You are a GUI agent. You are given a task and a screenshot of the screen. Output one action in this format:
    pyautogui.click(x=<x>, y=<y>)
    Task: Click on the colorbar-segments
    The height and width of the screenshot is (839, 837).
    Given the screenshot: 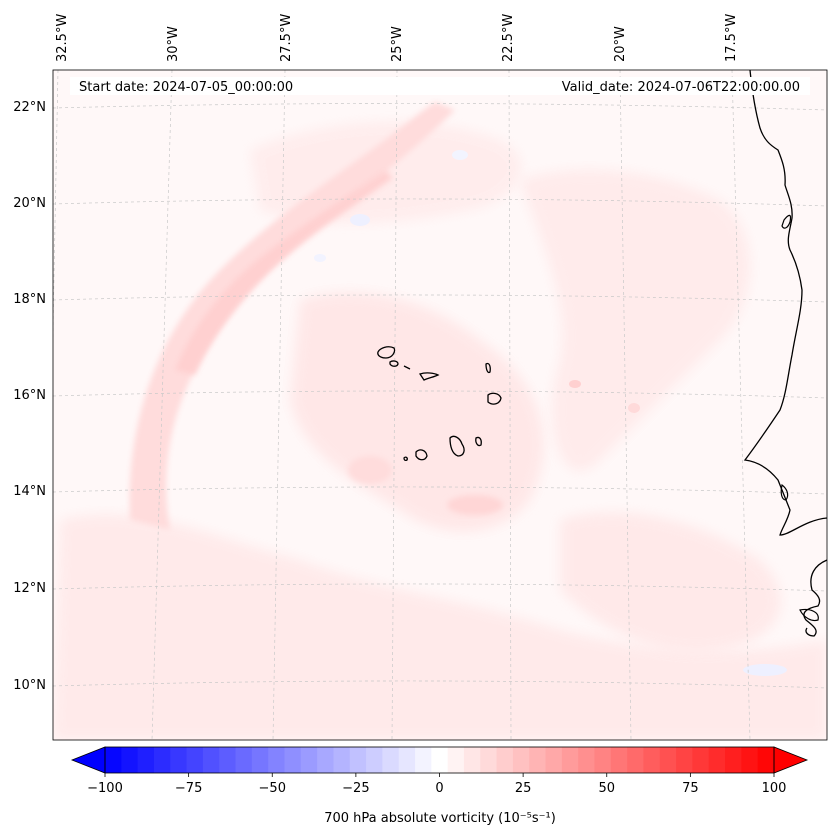 What is the action you would take?
    pyautogui.click(x=440, y=760)
    